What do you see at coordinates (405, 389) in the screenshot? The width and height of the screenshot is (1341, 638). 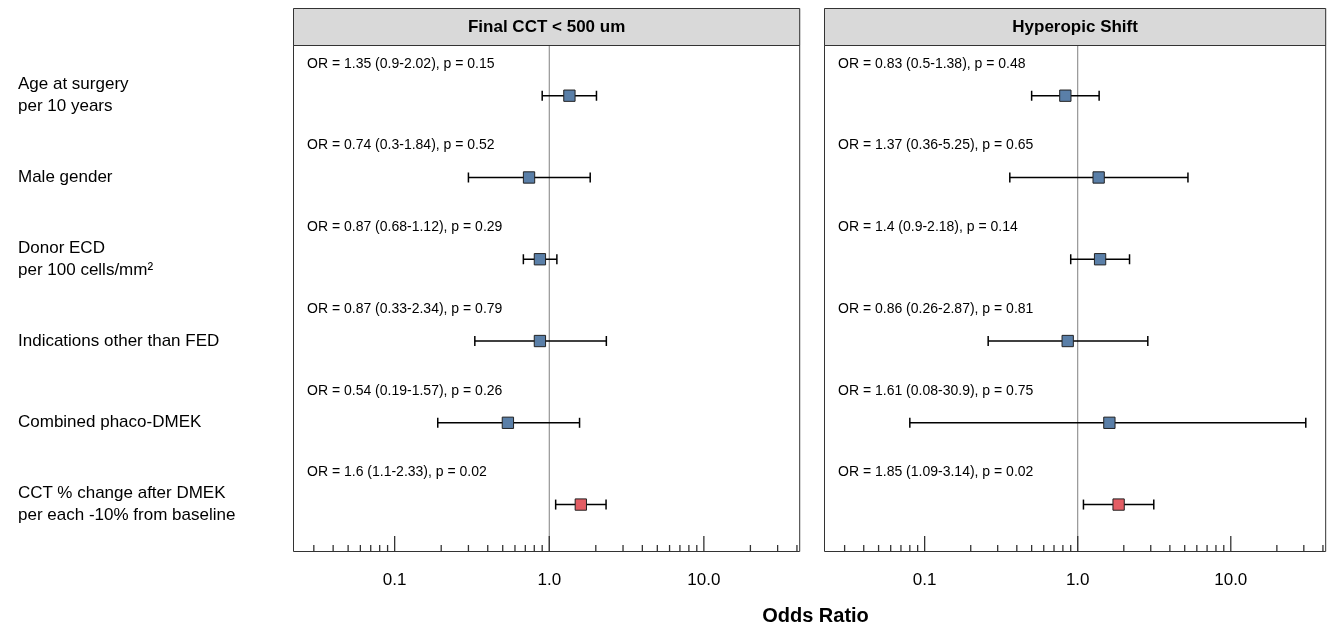 I see `annotation: OR = 0.54 (0.19-1.57), p = 0.26` at bounding box center [405, 389].